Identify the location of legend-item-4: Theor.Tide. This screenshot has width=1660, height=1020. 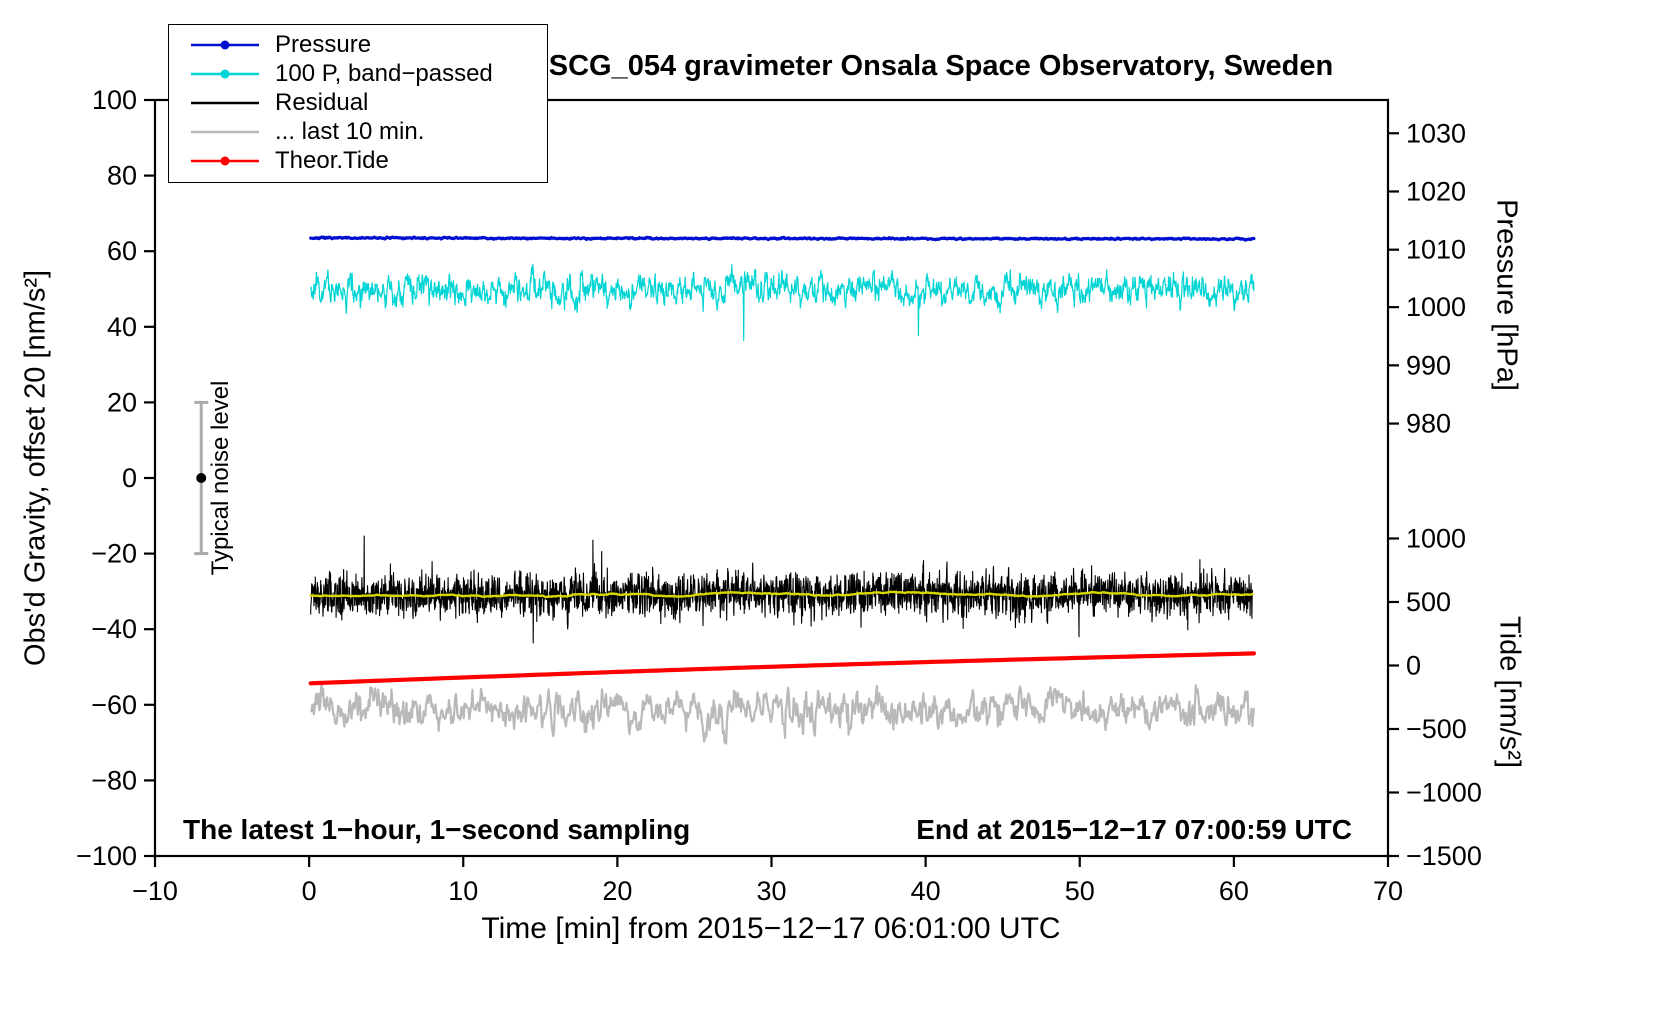
(366, 160).